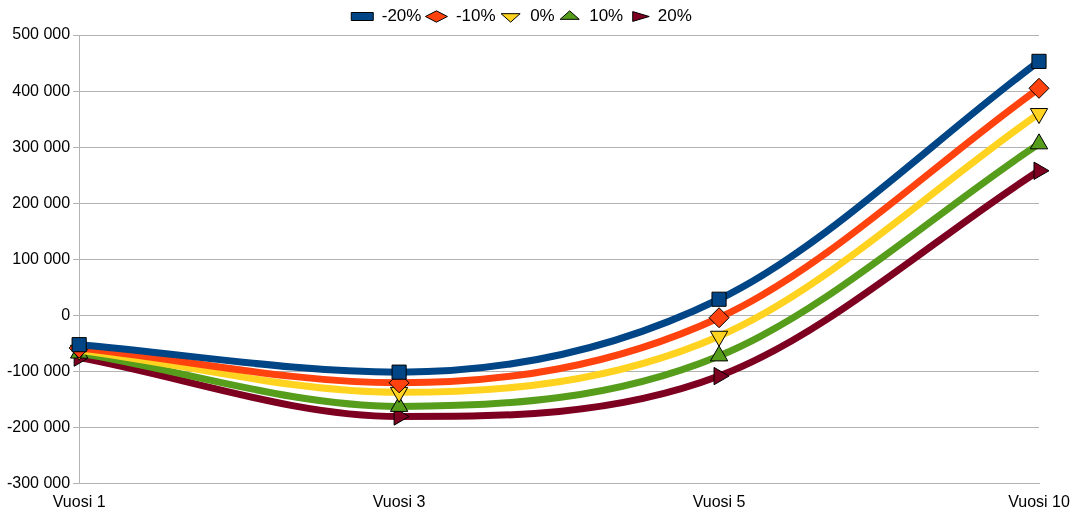  I want to click on y-tick-label: 200 000, so click(41, 202).